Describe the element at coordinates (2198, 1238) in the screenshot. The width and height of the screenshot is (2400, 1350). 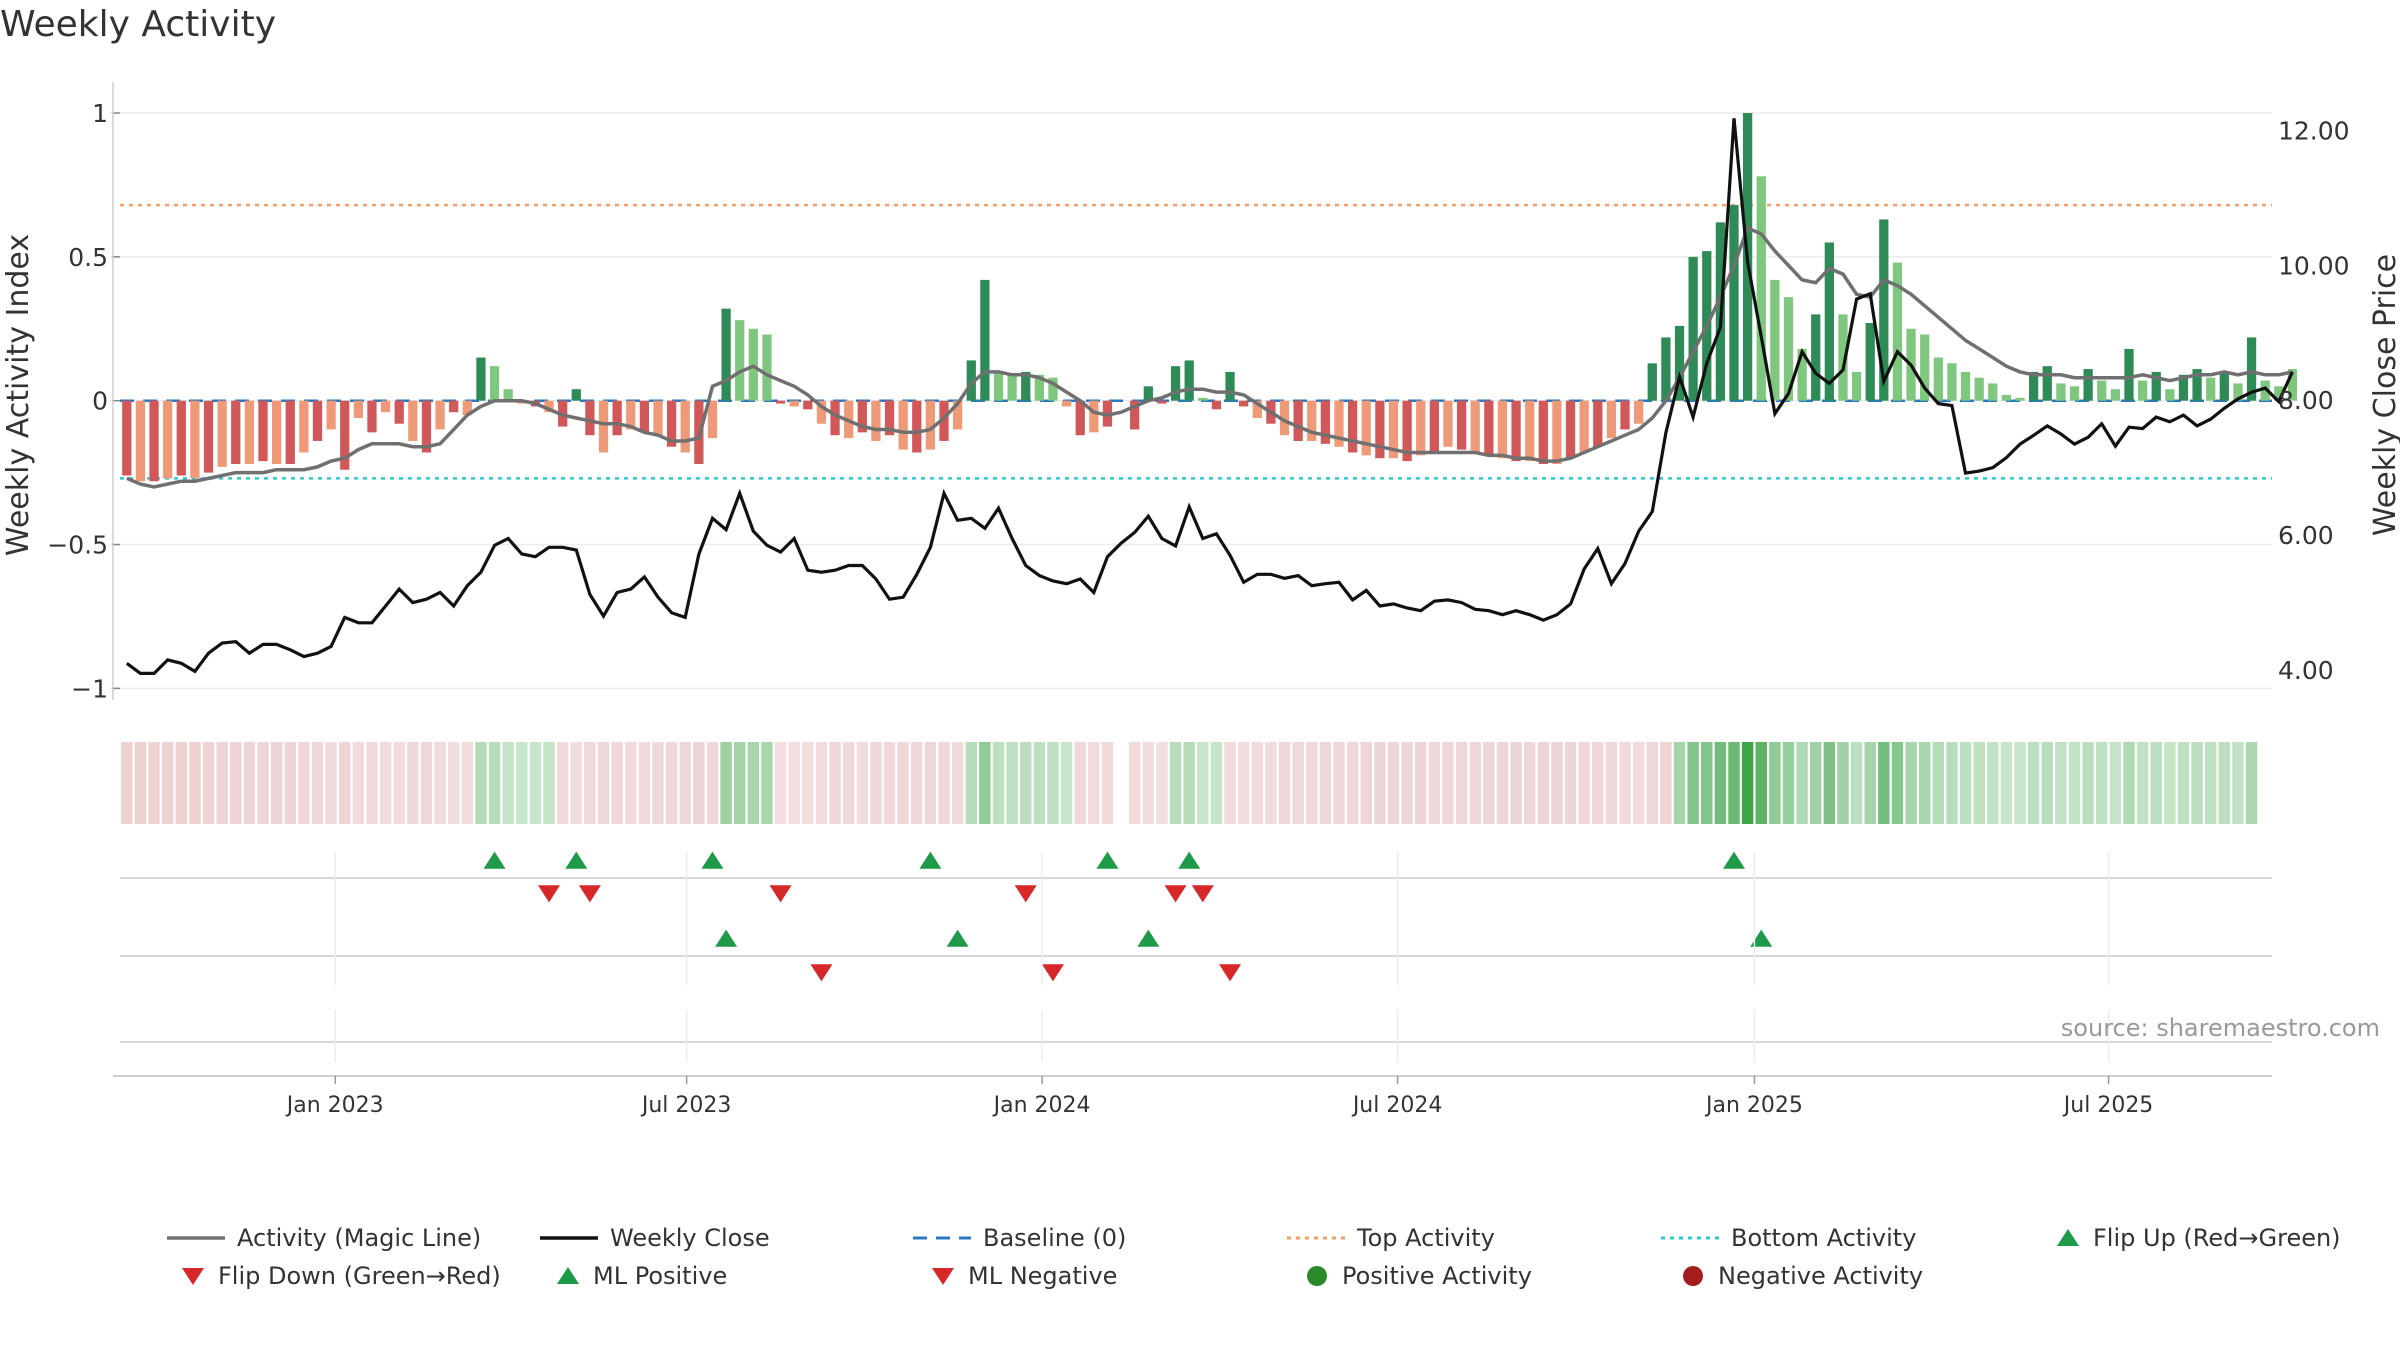
I see `legend-item: Flip Up (Red→Green)` at that location.